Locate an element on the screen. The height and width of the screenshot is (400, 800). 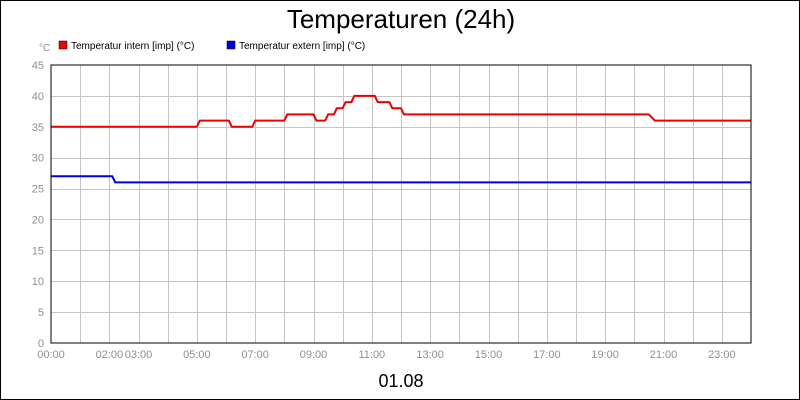
x-tick-label: 00:00 is located at coordinates (51, 355).